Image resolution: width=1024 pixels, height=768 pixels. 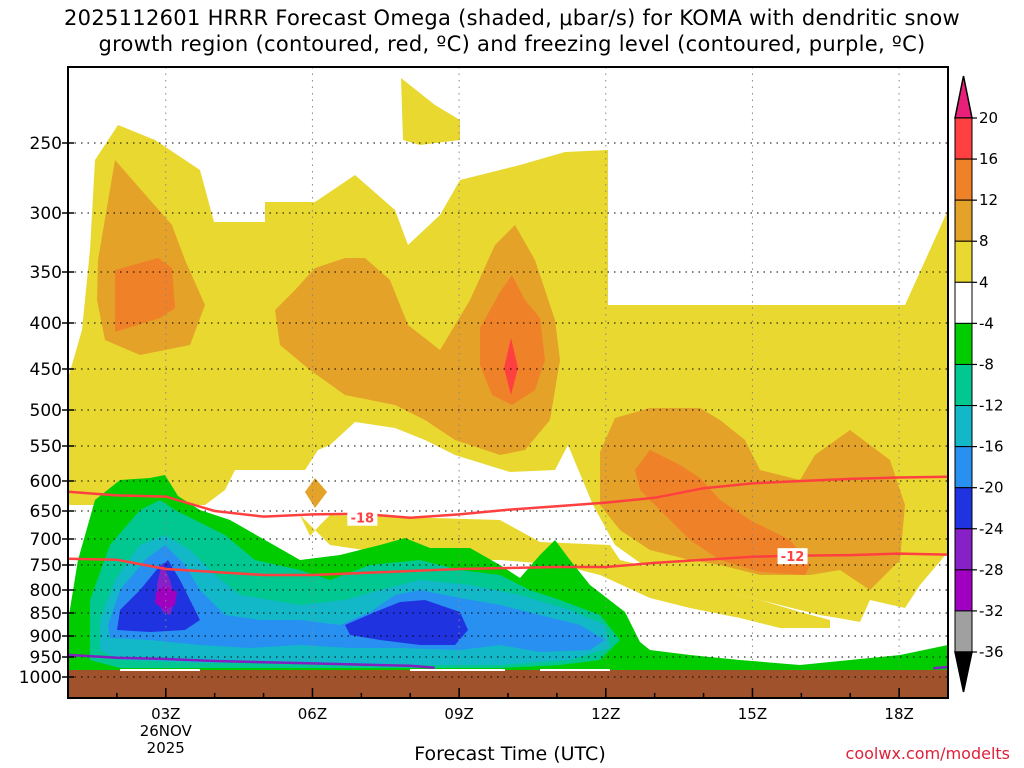 What do you see at coordinates (46, 411) in the screenshot?
I see `ytick-label-500: 500` at bounding box center [46, 411].